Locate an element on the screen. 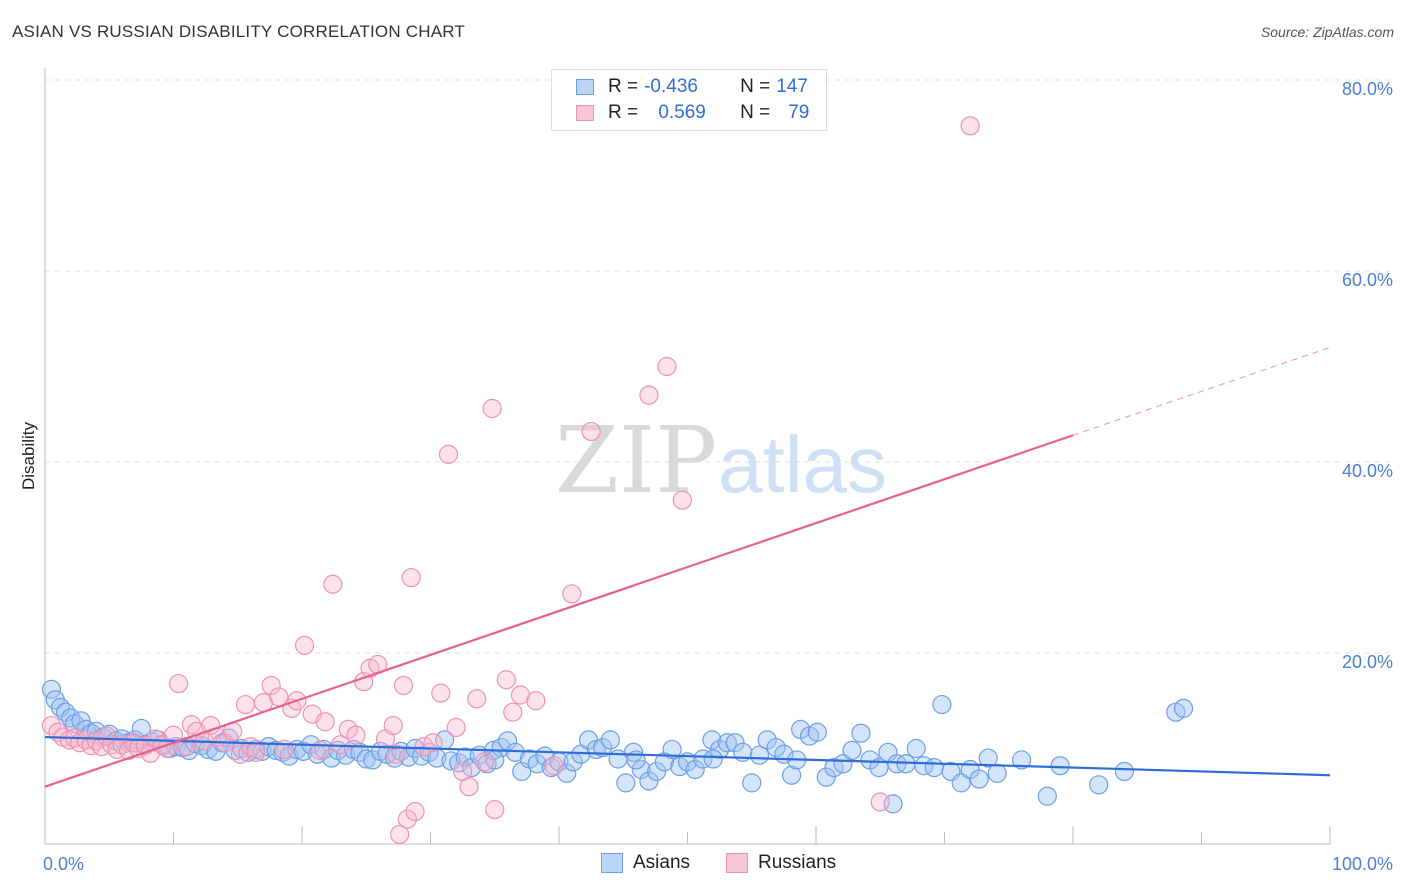 Image resolution: width=1406 pixels, height=892 pixels. y-tick-label: 80.0% is located at coordinates (1367, 89).